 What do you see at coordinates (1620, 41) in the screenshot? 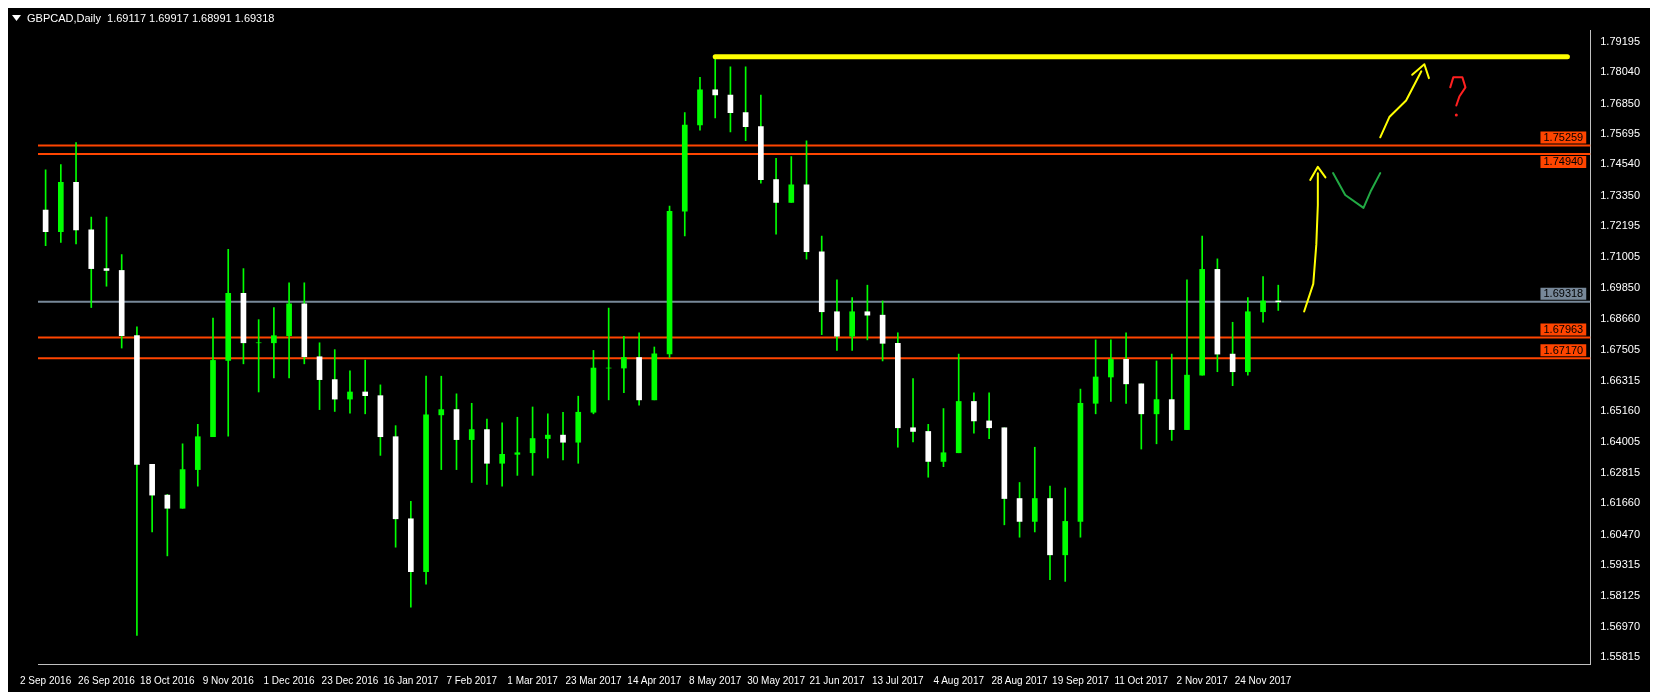
I see `y-tick-label: 1.79195` at bounding box center [1620, 41].